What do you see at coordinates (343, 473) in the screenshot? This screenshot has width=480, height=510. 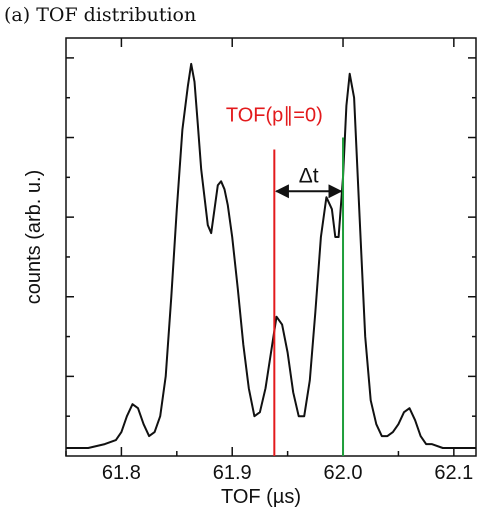 I see `x-tick-label: 62.0` at bounding box center [343, 473].